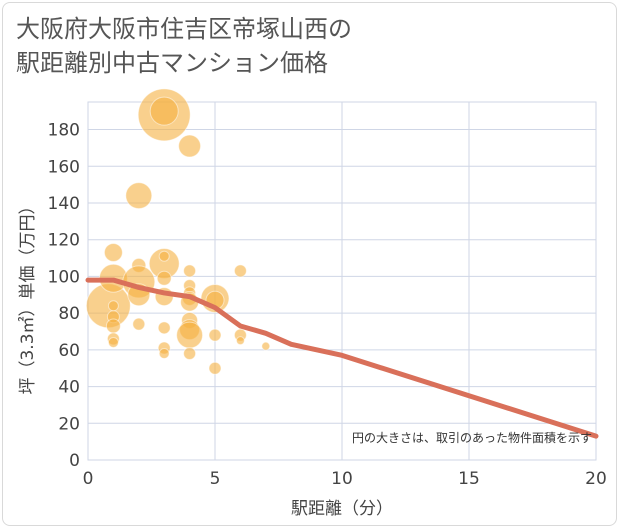  Describe the element at coordinates (64, 241) in the screenshot. I see `y-tick-label: 120` at that location.